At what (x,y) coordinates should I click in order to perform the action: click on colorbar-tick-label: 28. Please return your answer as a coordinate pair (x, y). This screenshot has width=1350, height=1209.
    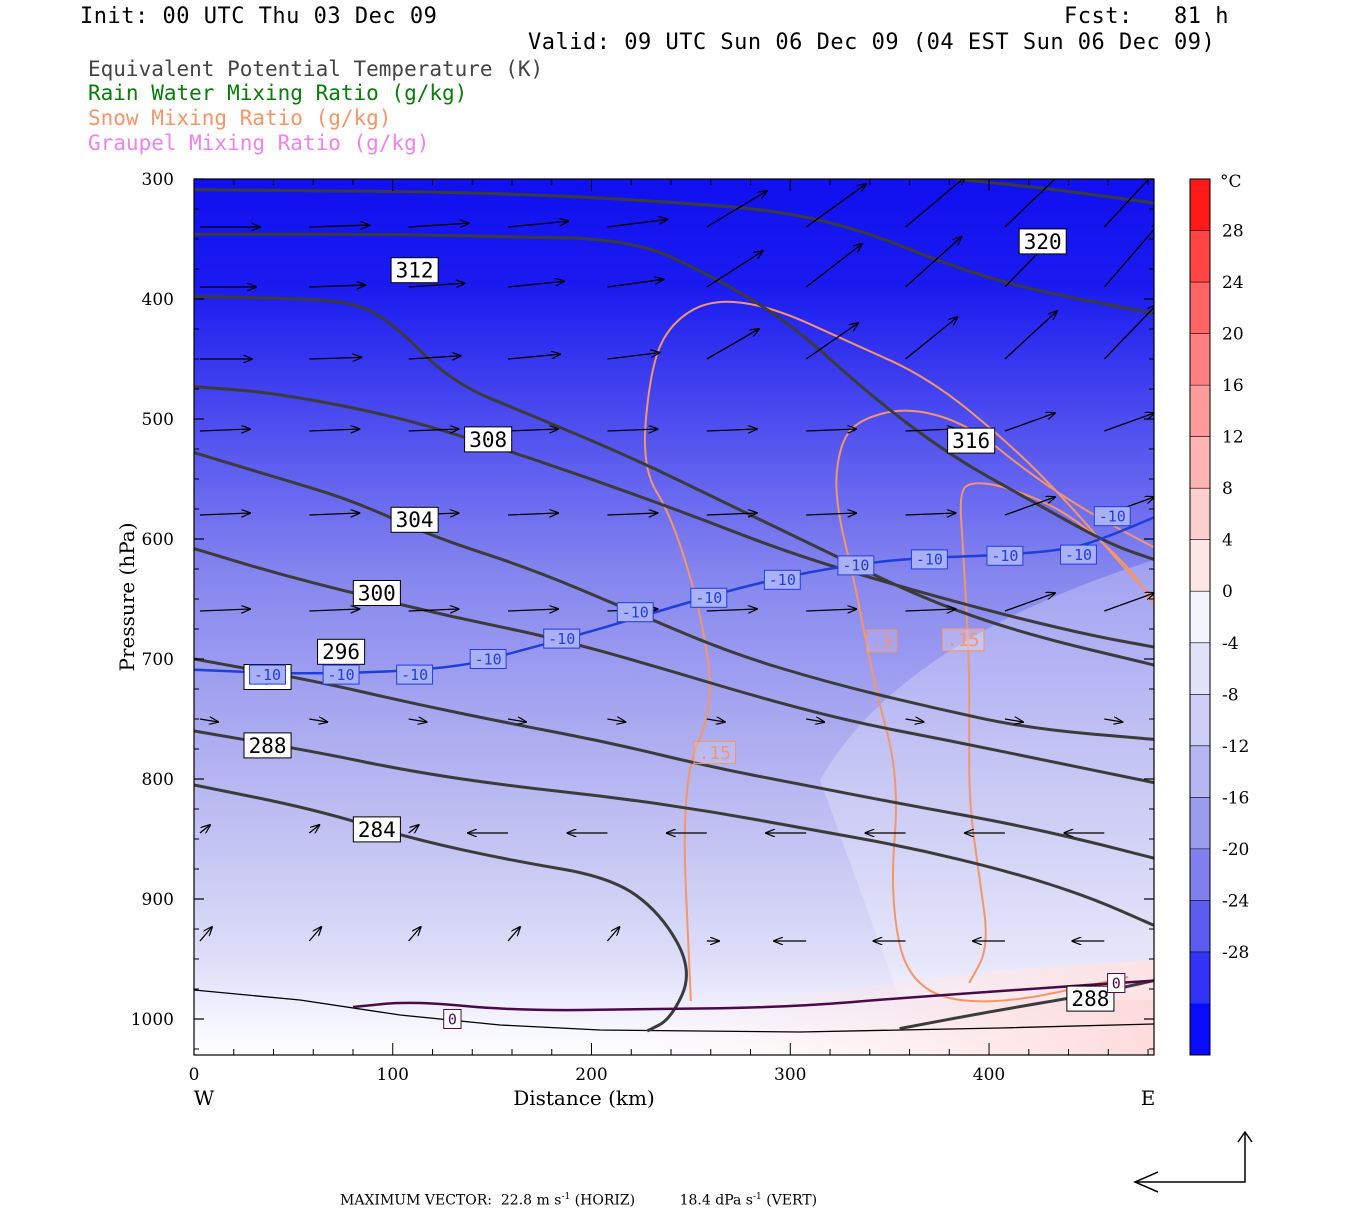
    Looking at the image, I should click on (1233, 232).